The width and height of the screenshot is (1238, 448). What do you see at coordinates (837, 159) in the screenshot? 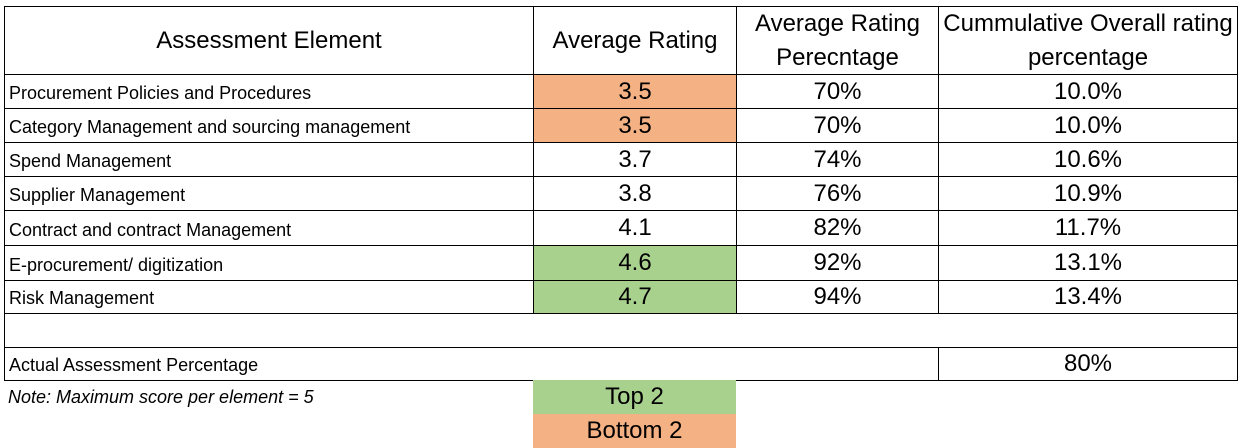
I see `rating-percentage: 74%` at bounding box center [837, 159].